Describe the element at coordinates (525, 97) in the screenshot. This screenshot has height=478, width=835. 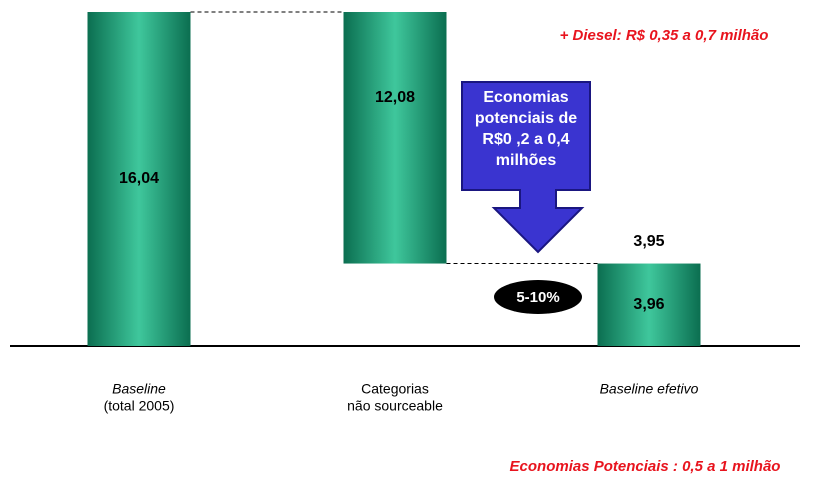
I see `callout-line: Economias` at that location.